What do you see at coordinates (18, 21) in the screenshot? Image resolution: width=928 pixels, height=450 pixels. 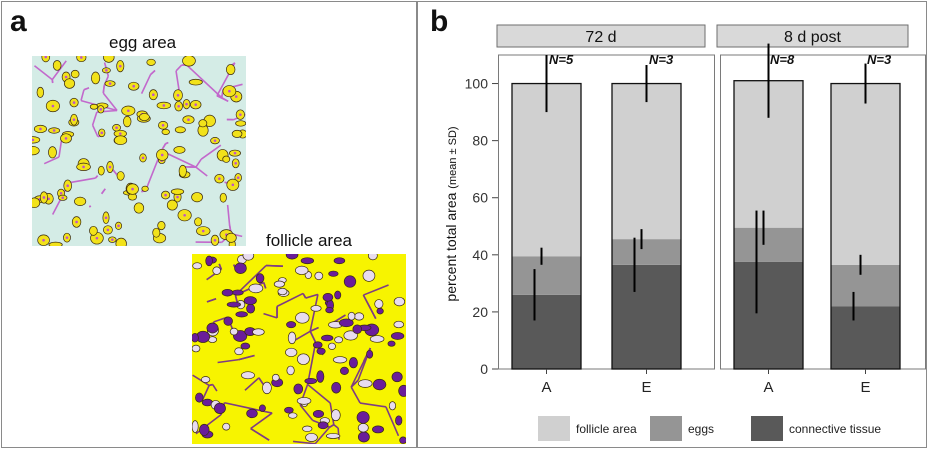 I see `panel-a-letter: a` at bounding box center [18, 21].